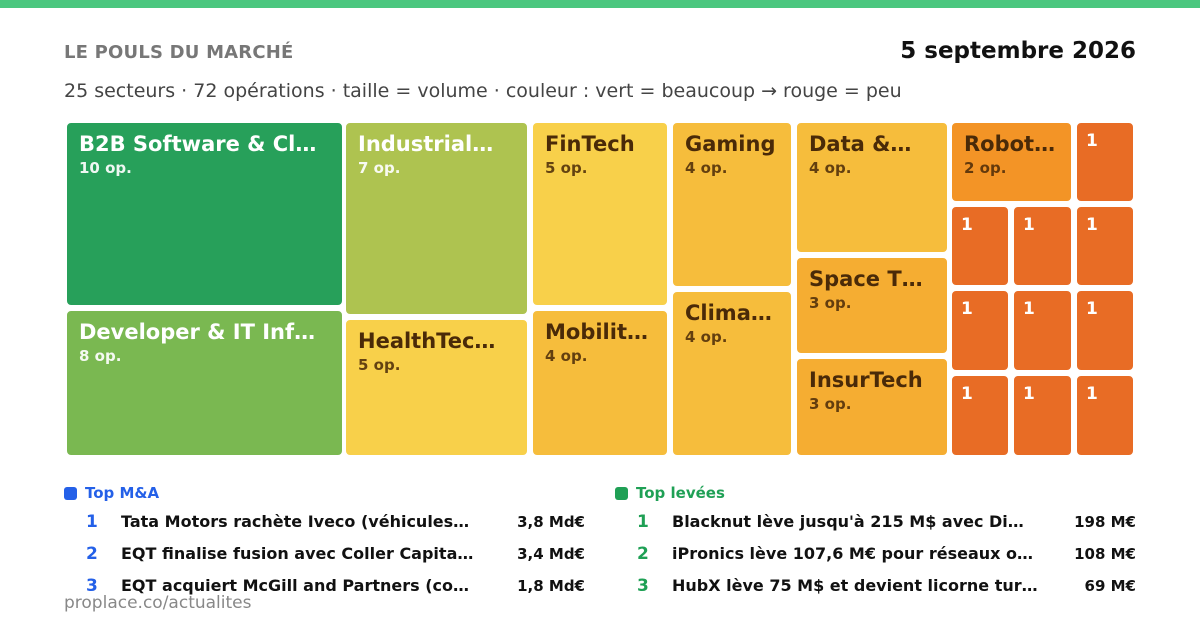  Describe the element at coordinates (92, 586) in the screenshot. I see `top-ma-rank: 3` at that location.